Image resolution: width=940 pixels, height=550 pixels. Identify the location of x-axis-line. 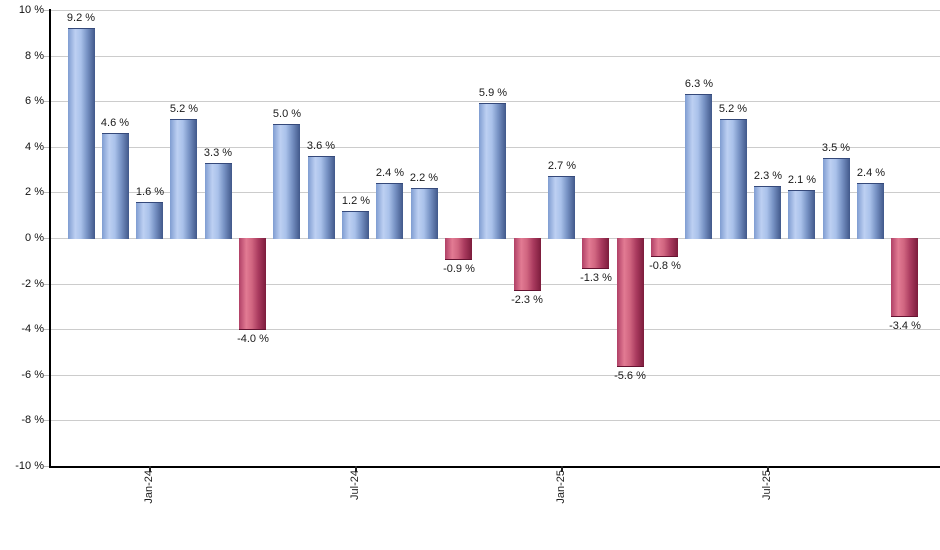
(494, 467).